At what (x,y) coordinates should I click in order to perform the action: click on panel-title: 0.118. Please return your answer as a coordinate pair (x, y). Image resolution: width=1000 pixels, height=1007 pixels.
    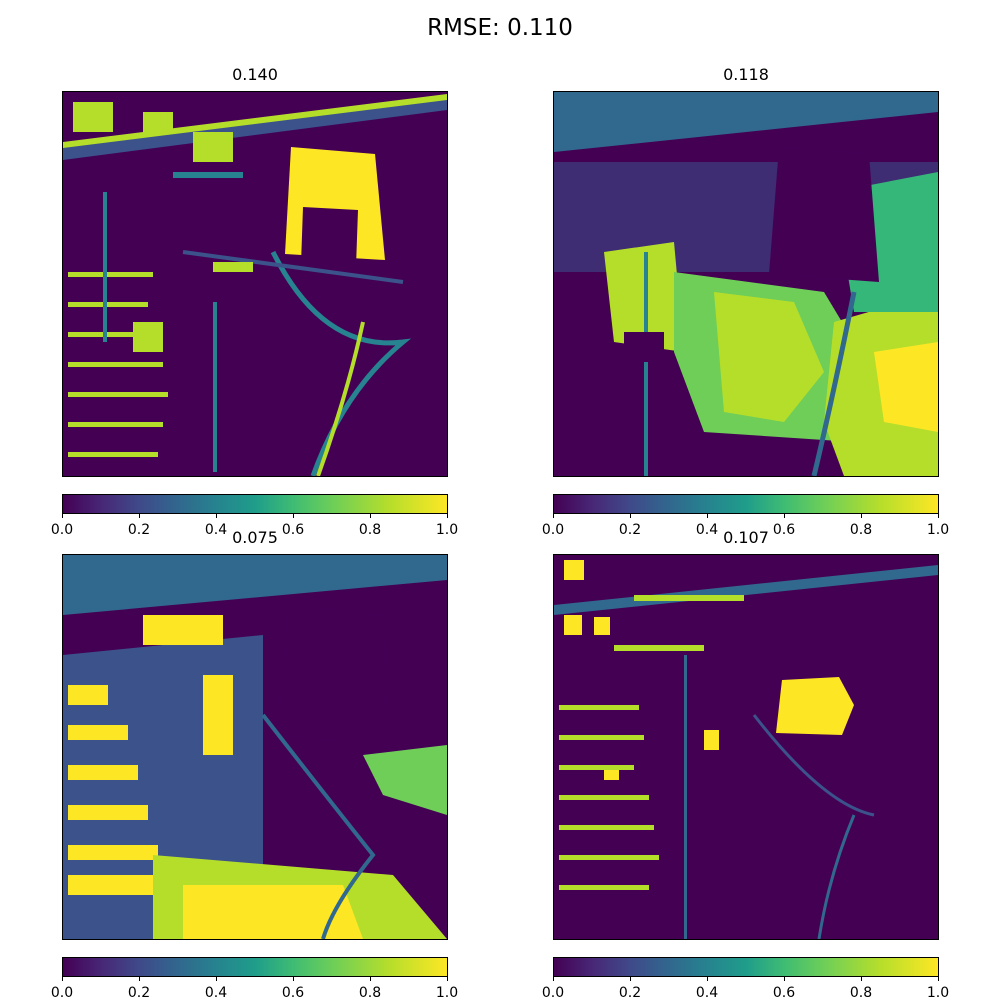
    Looking at the image, I should click on (746, 74).